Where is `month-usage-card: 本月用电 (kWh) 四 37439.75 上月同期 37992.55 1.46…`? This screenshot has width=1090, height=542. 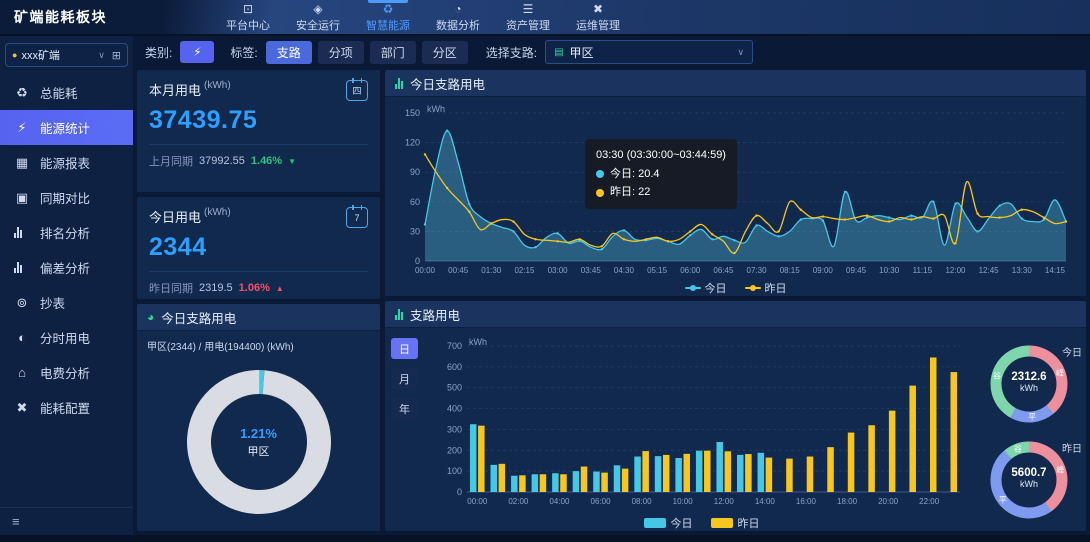
month-usage-card: 本月用电 (kWh) 四 37439.75 上月同期 37992.55 1.46… is located at coordinates (258, 131).